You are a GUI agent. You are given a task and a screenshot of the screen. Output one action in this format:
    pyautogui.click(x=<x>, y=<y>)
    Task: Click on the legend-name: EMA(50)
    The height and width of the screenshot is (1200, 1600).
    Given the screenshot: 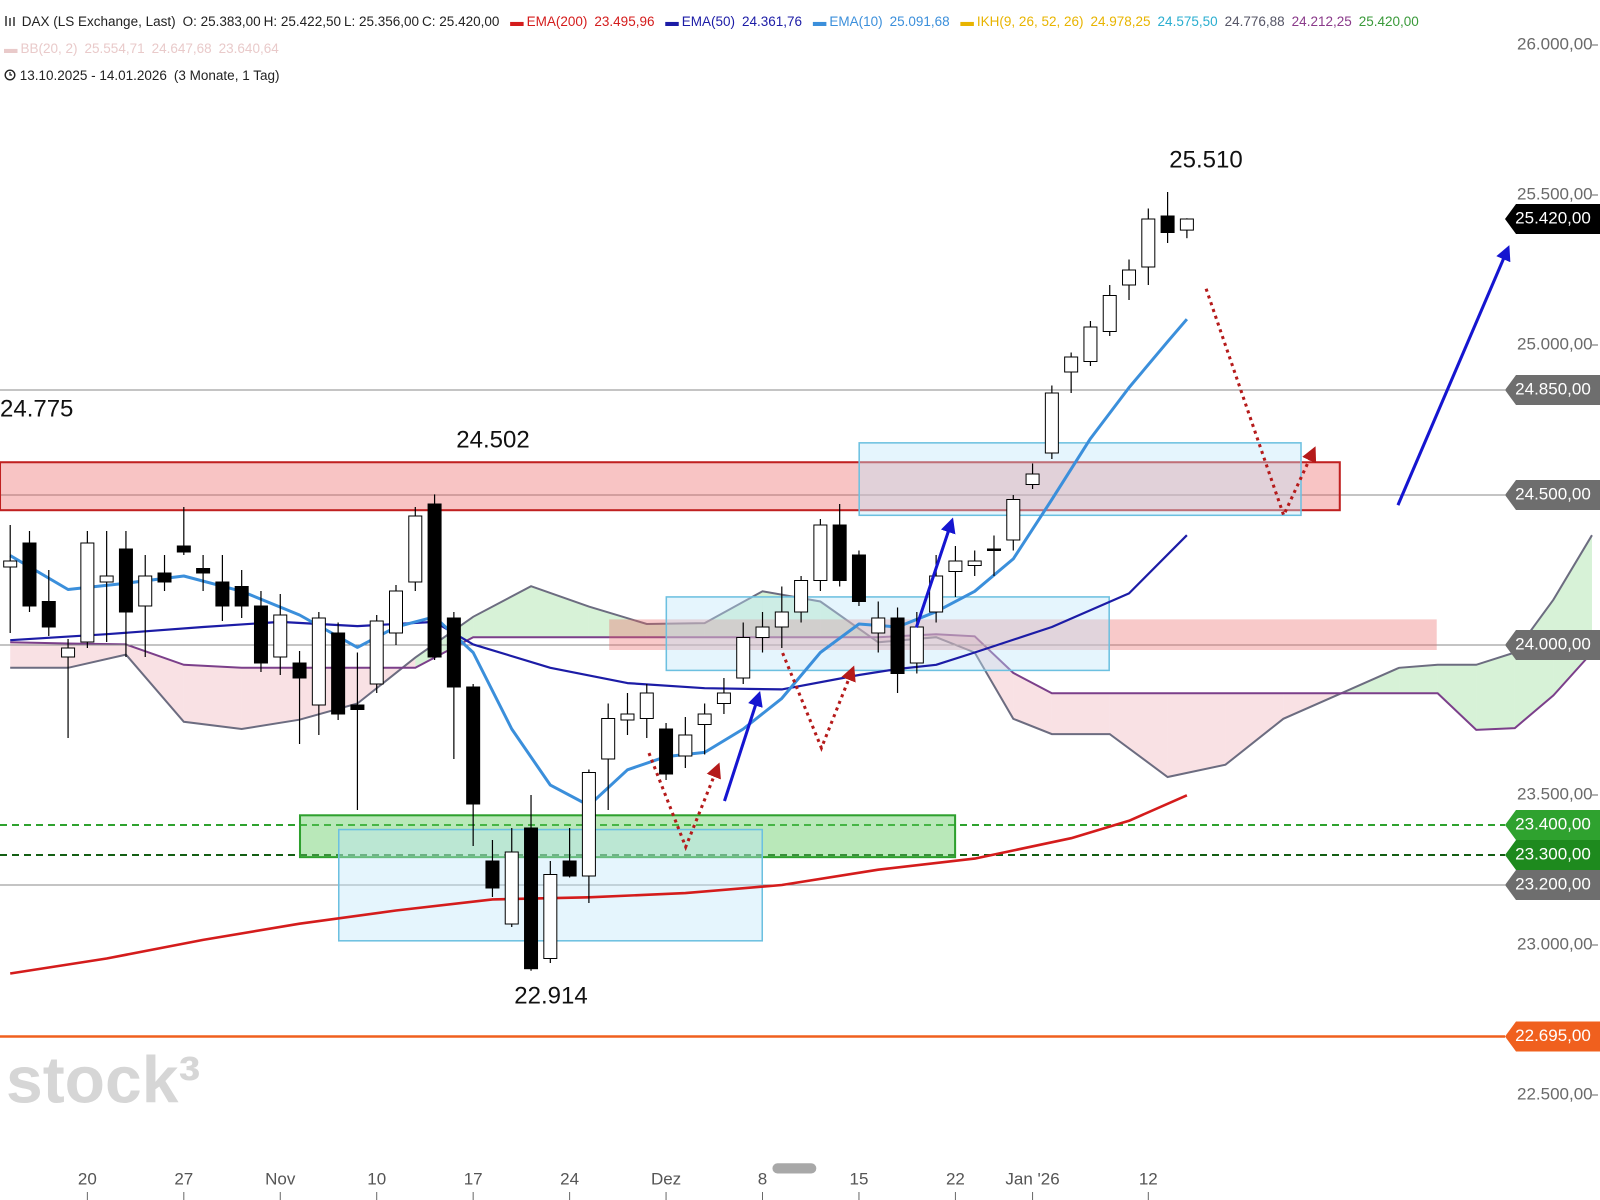 What is the action you would take?
    pyautogui.click(x=708, y=21)
    